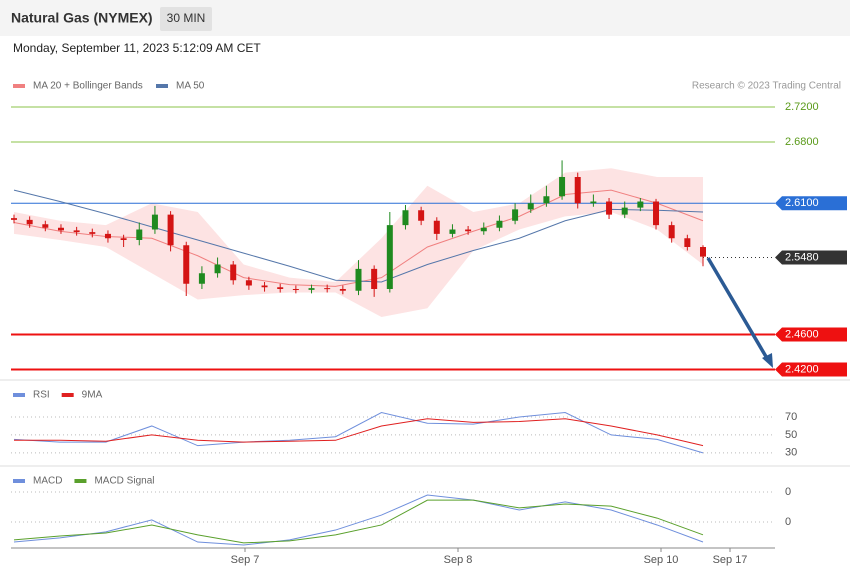 This screenshot has height=581, width=850. I want to click on x-tick-label: Sep 17, so click(730, 560).